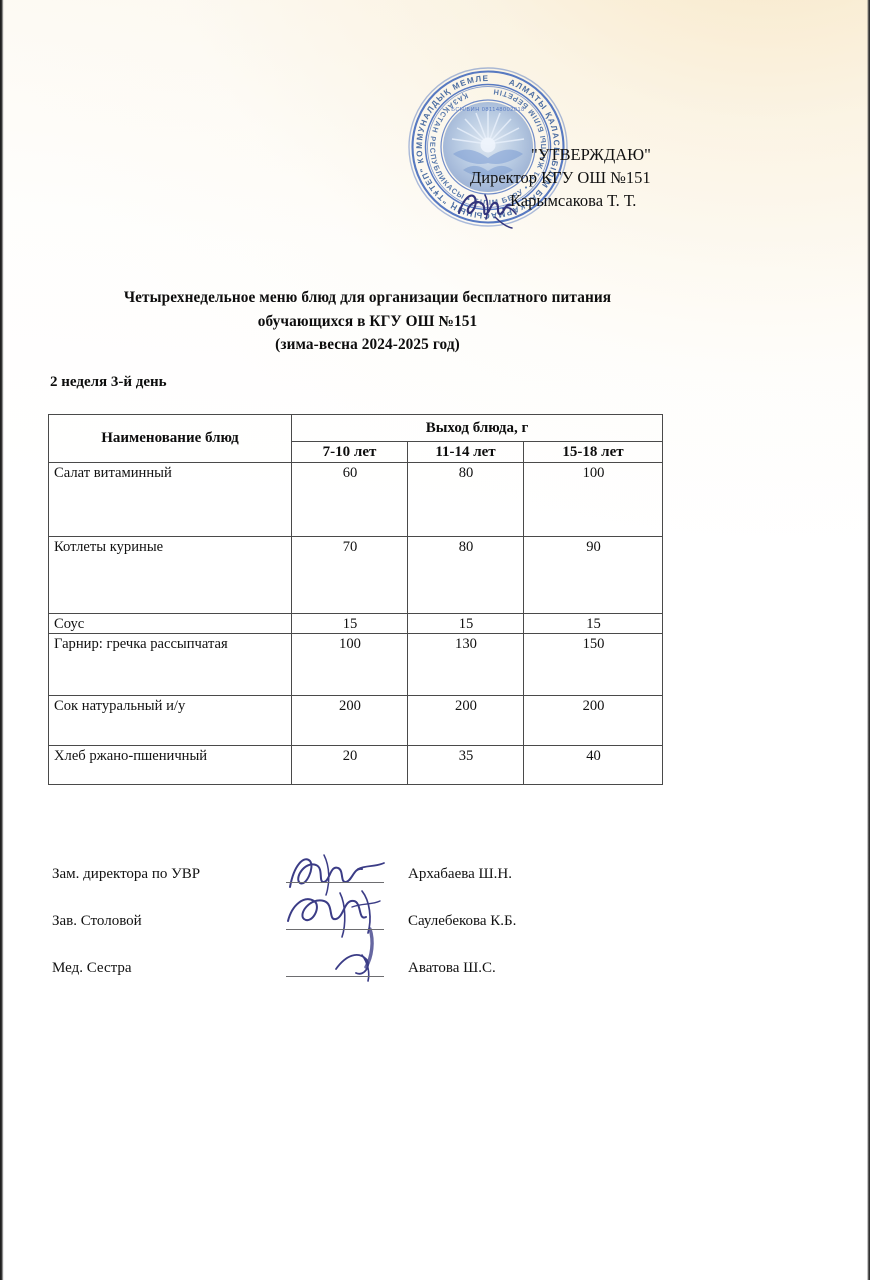 The image size is (870, 1280). I want to click on signature-person-name: Архабаева Ш.Н., so click(460, 874).